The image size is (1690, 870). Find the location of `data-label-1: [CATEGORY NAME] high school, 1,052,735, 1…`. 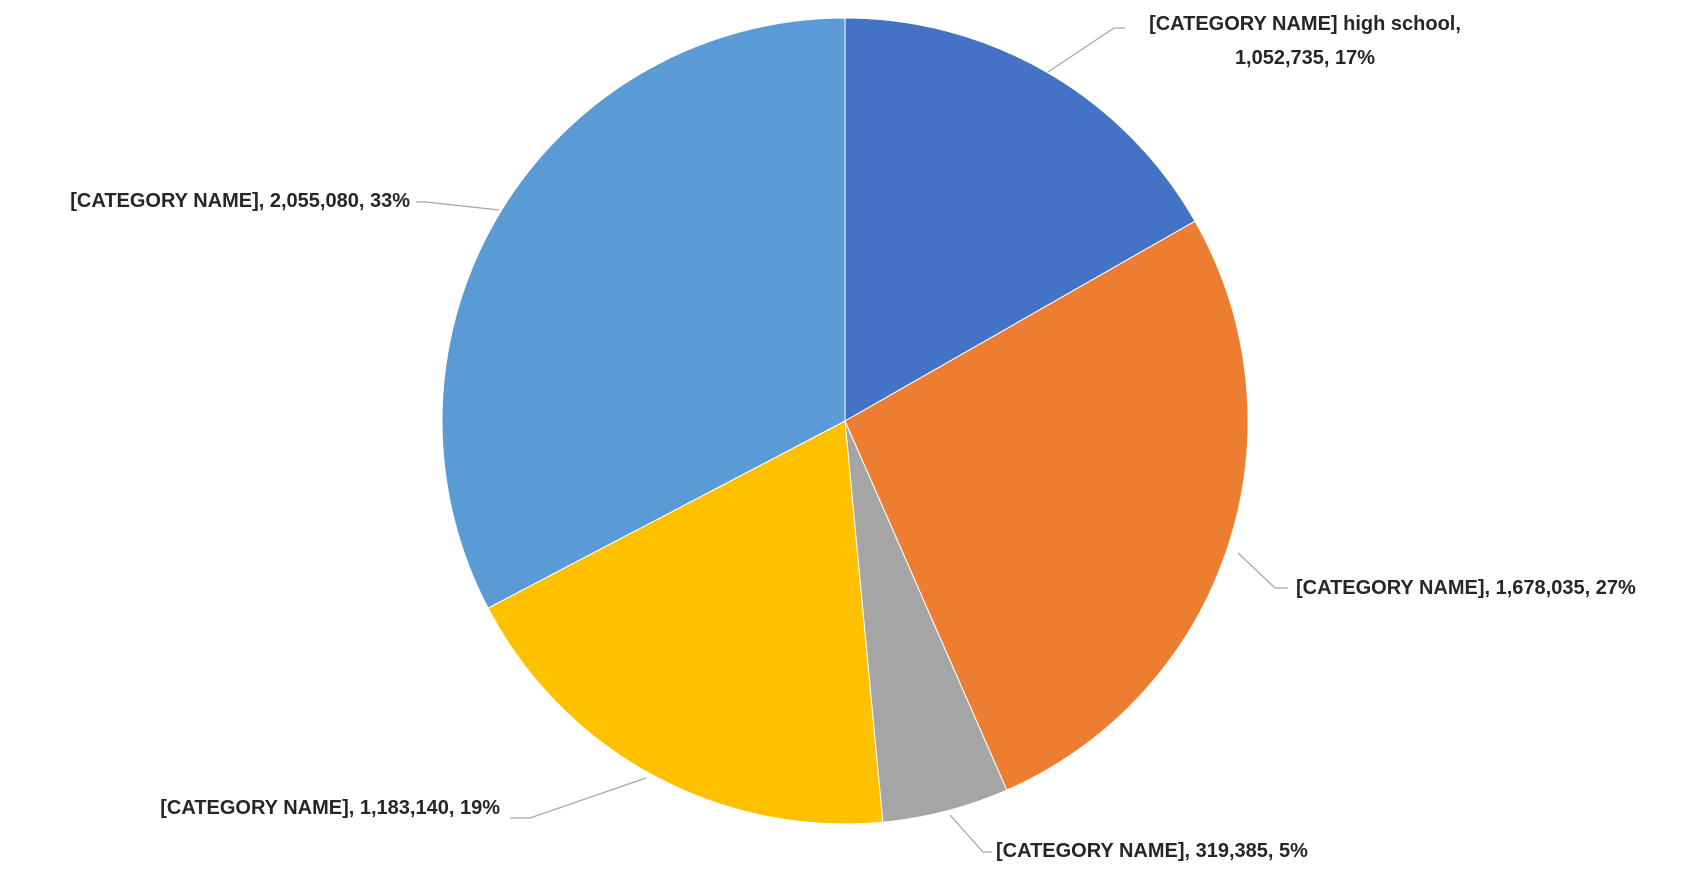

data-label-1: [CATEGORY NAME] high school, 1,052,735, 1… is located at coordinates (1305, 41).